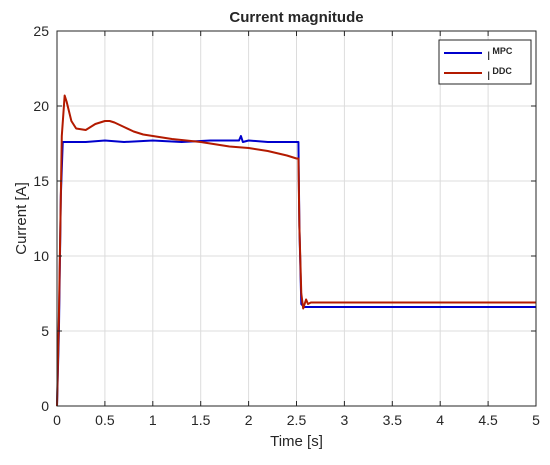 The image size is (550, 465). I want to click on legend-box, so click(485, 62).